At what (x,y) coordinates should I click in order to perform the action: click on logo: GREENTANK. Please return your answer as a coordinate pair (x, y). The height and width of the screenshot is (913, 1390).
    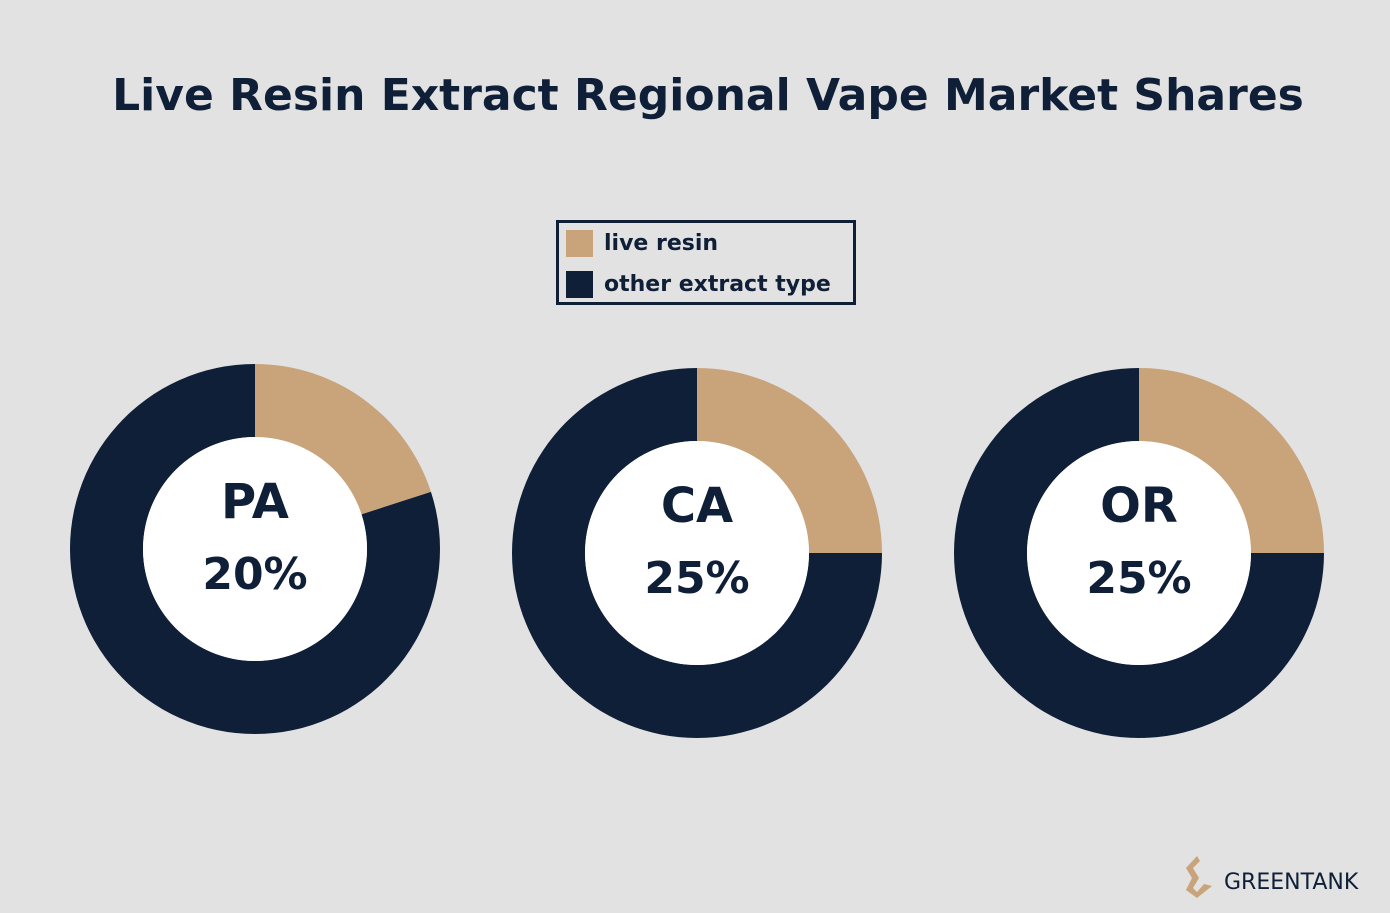
    Looking at the image, I should click on (1272, 877).